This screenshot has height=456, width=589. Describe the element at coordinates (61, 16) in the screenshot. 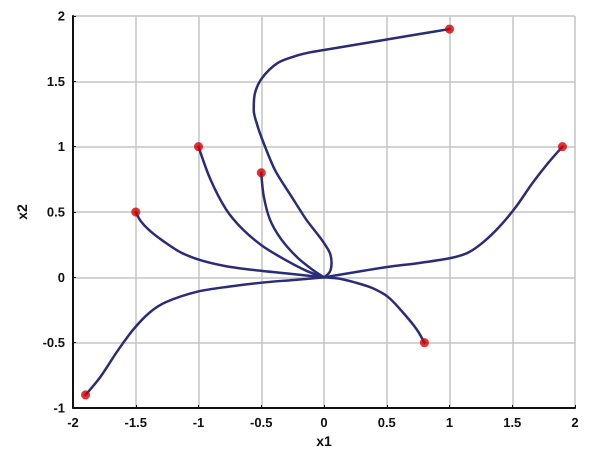

I see `y-tick-label: 2` at that location.